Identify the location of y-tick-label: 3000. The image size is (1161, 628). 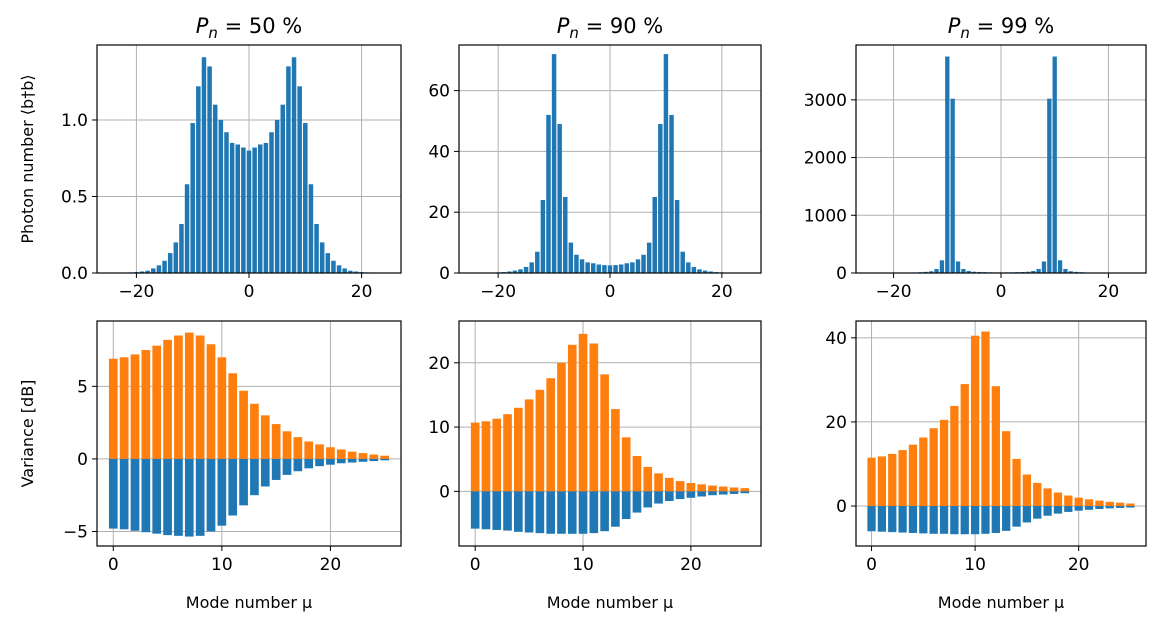
(825, 101).